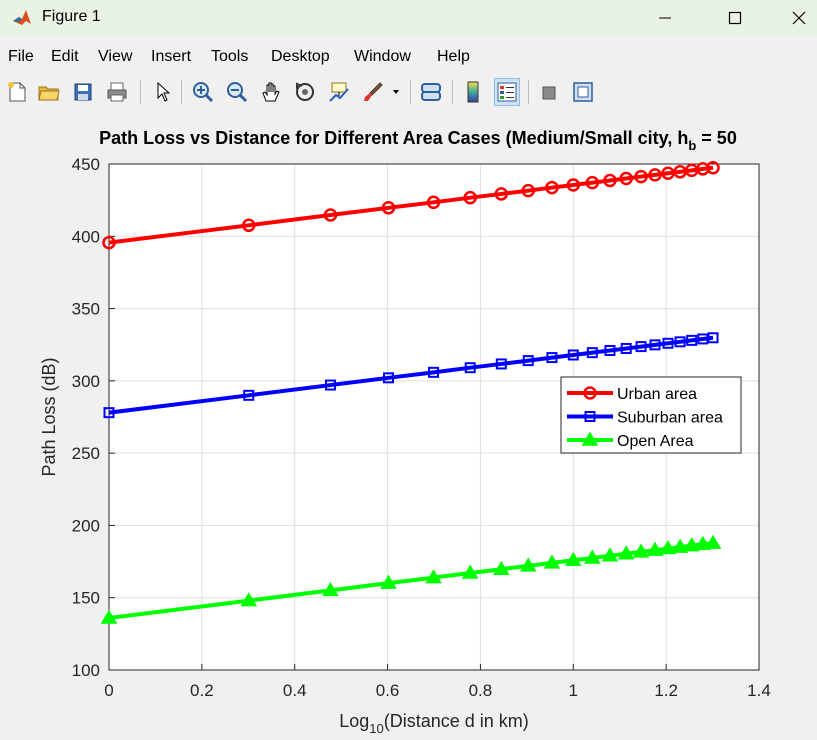  I want to click on print-button, so click(117, 92).